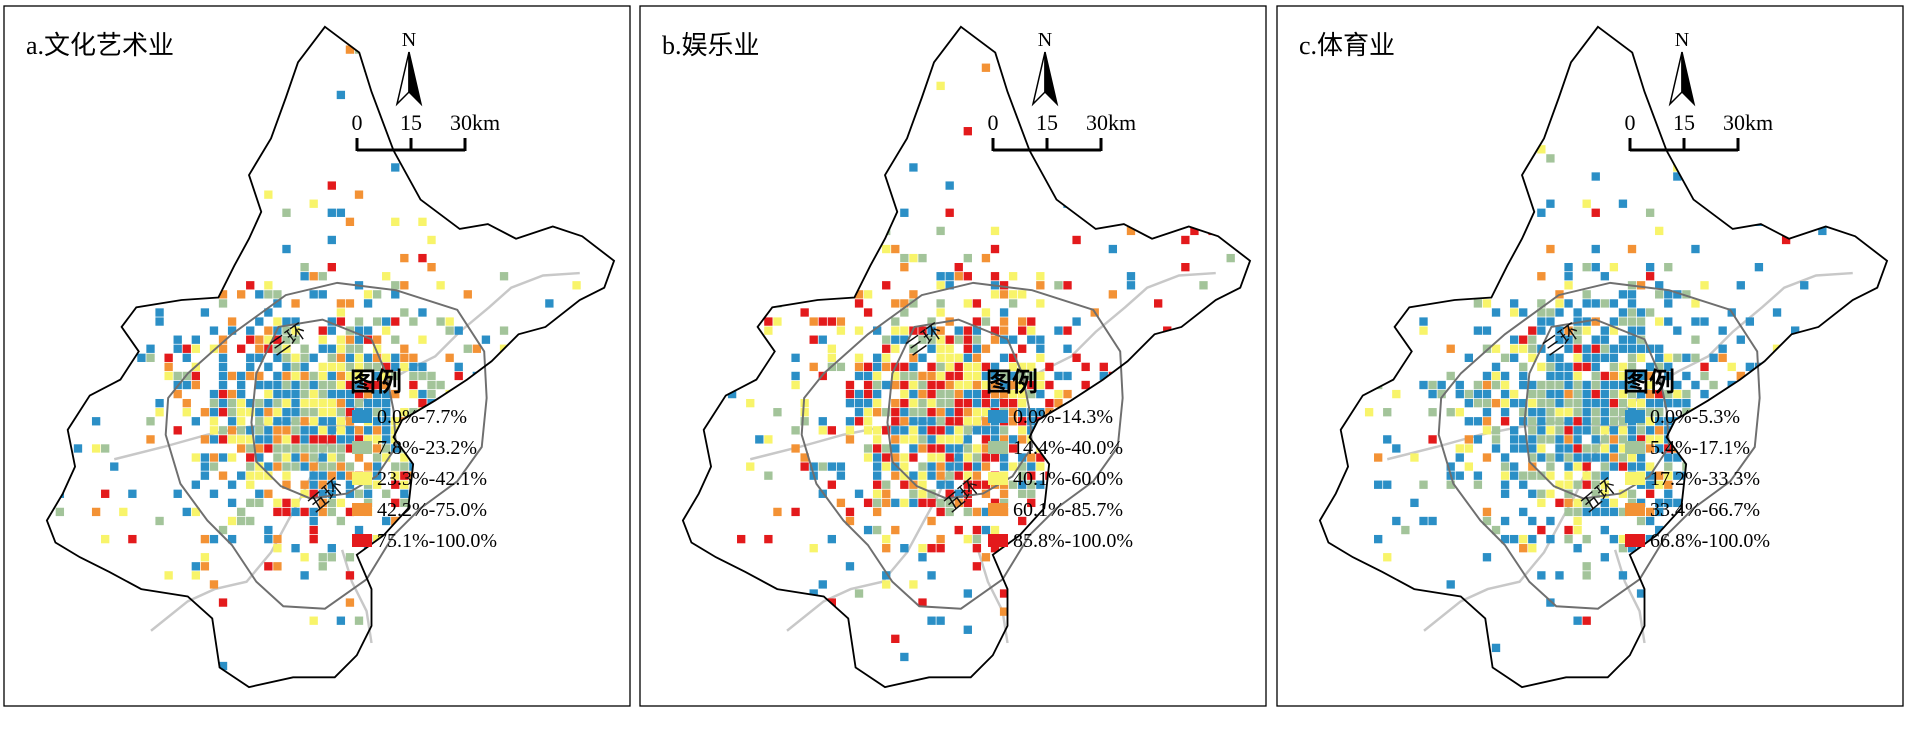 This screenshot has width=1915, height=730. What do you see at coordinates (998, 416) in the screenshot?
I see `legend-swatch` at bounding box center [998, 416].